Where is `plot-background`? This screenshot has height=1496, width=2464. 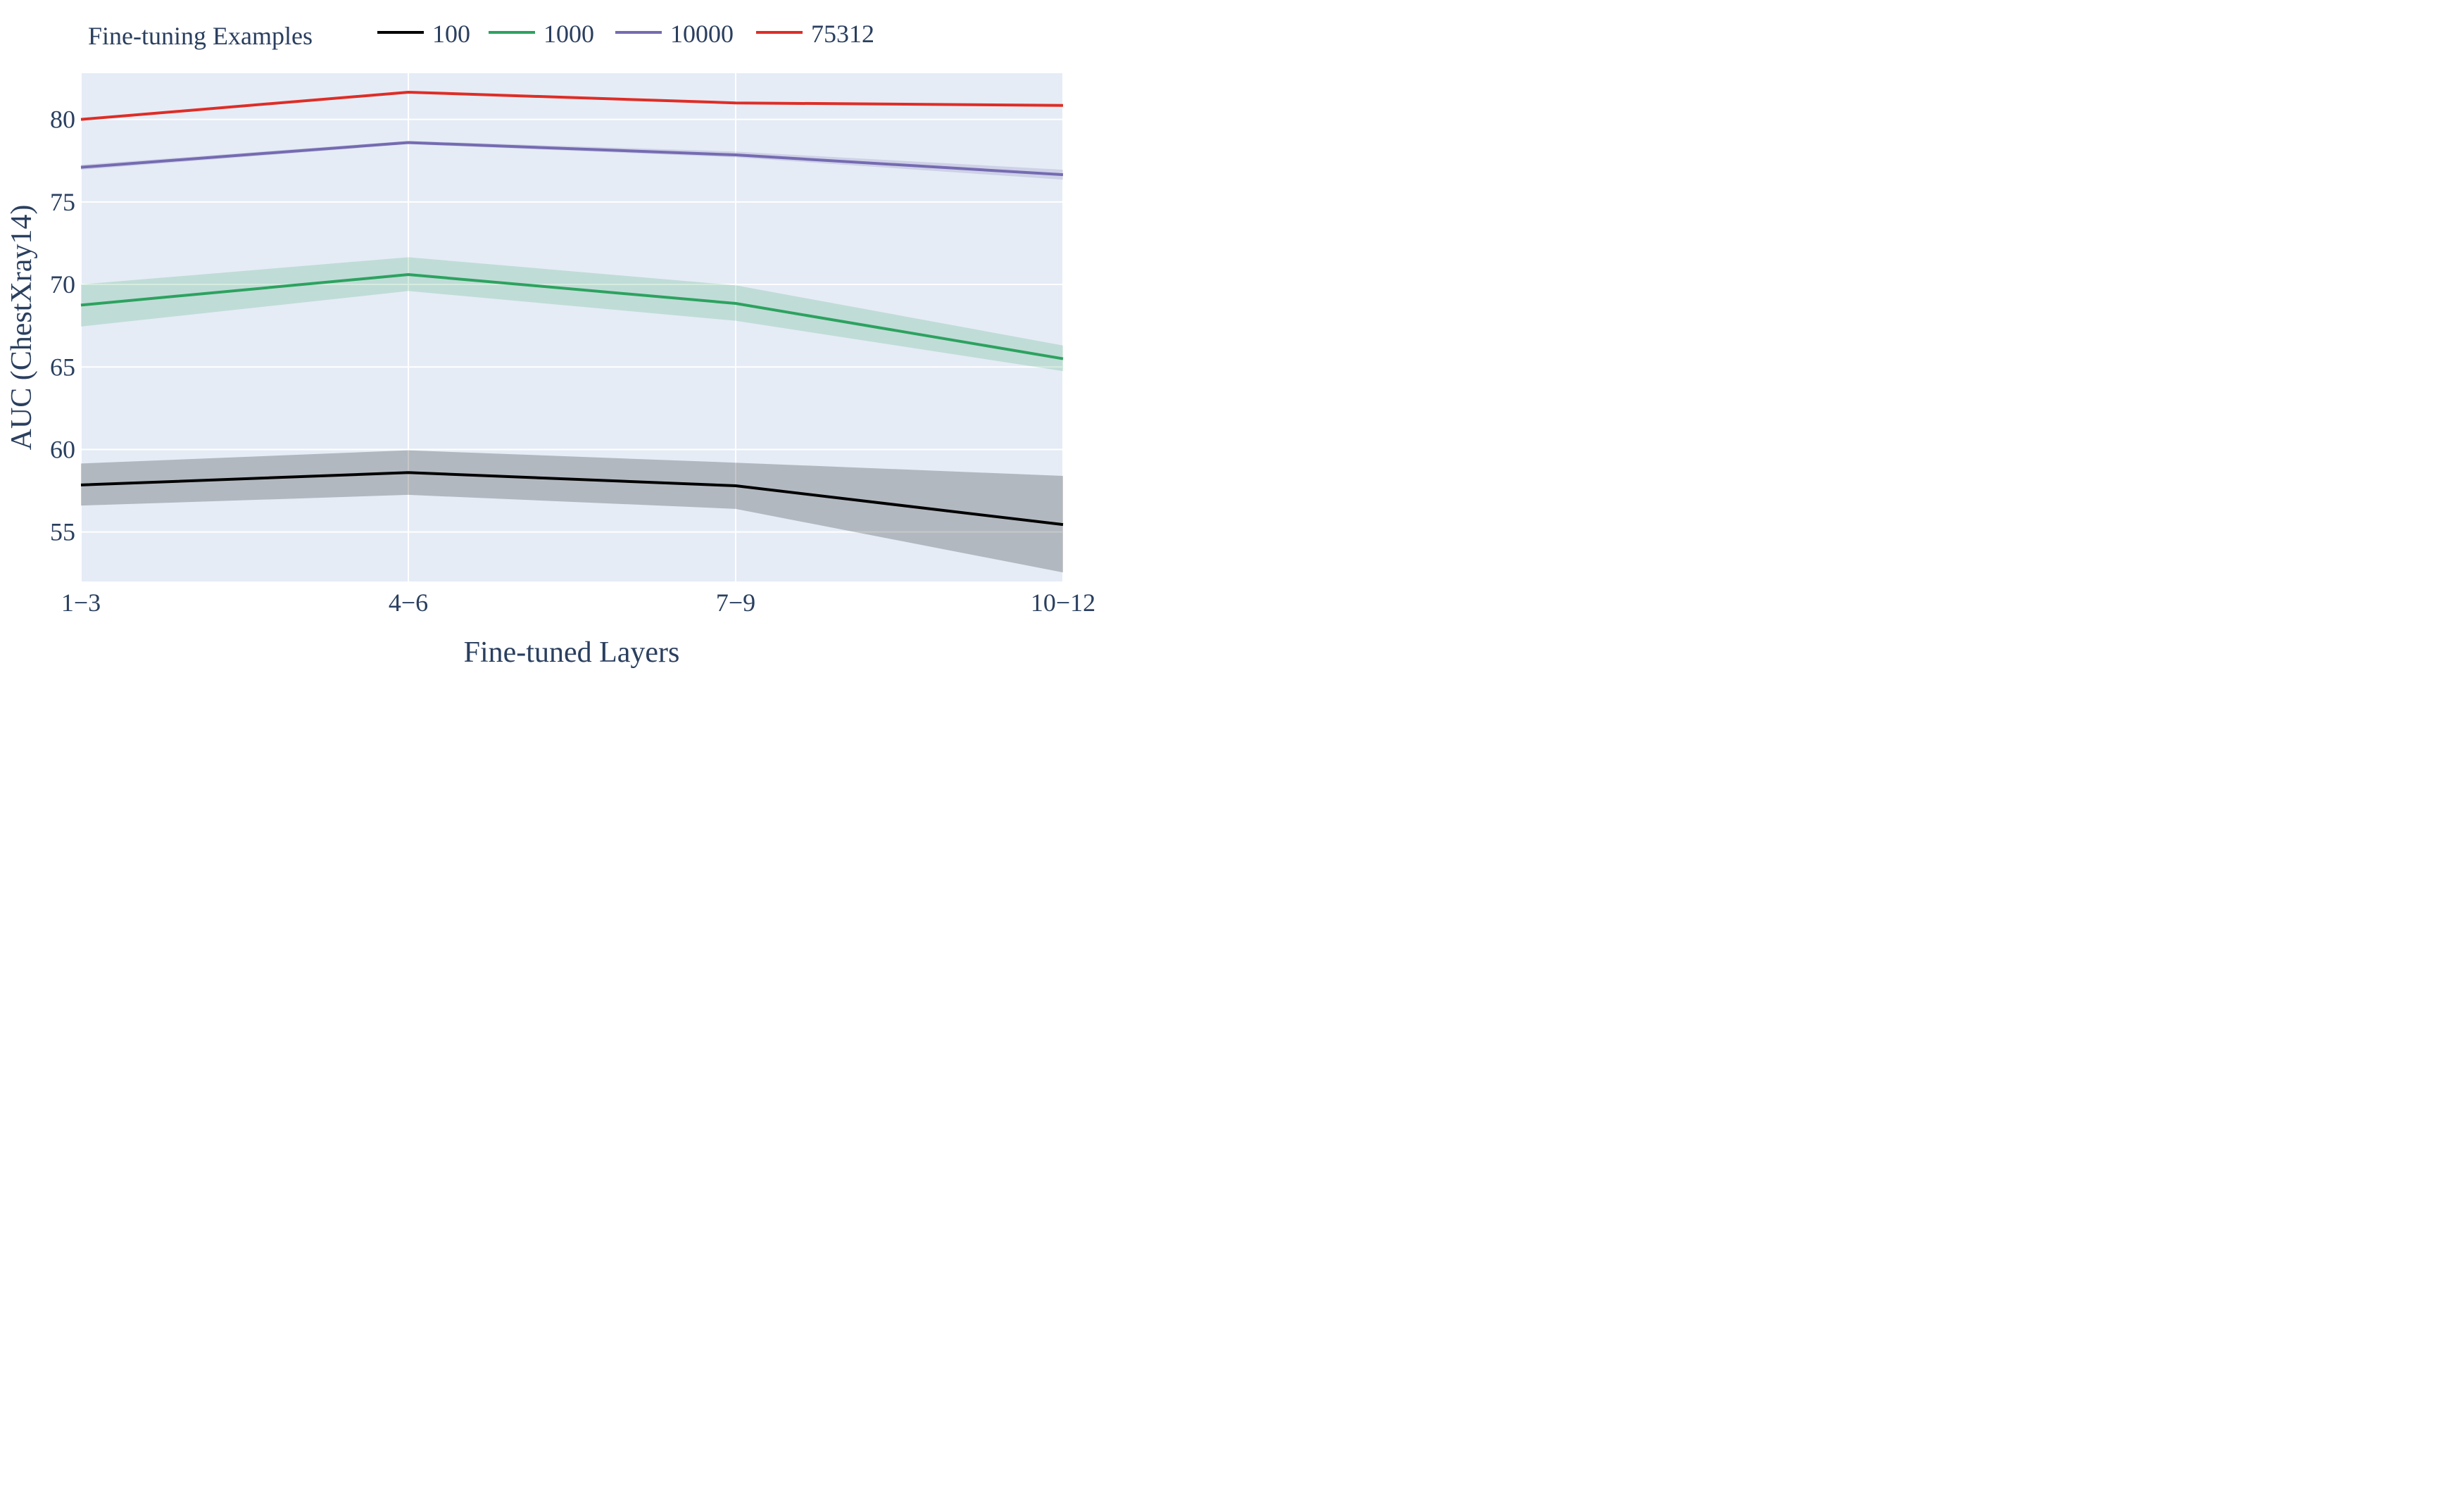
plot-background is located at coordinates (572, 327).